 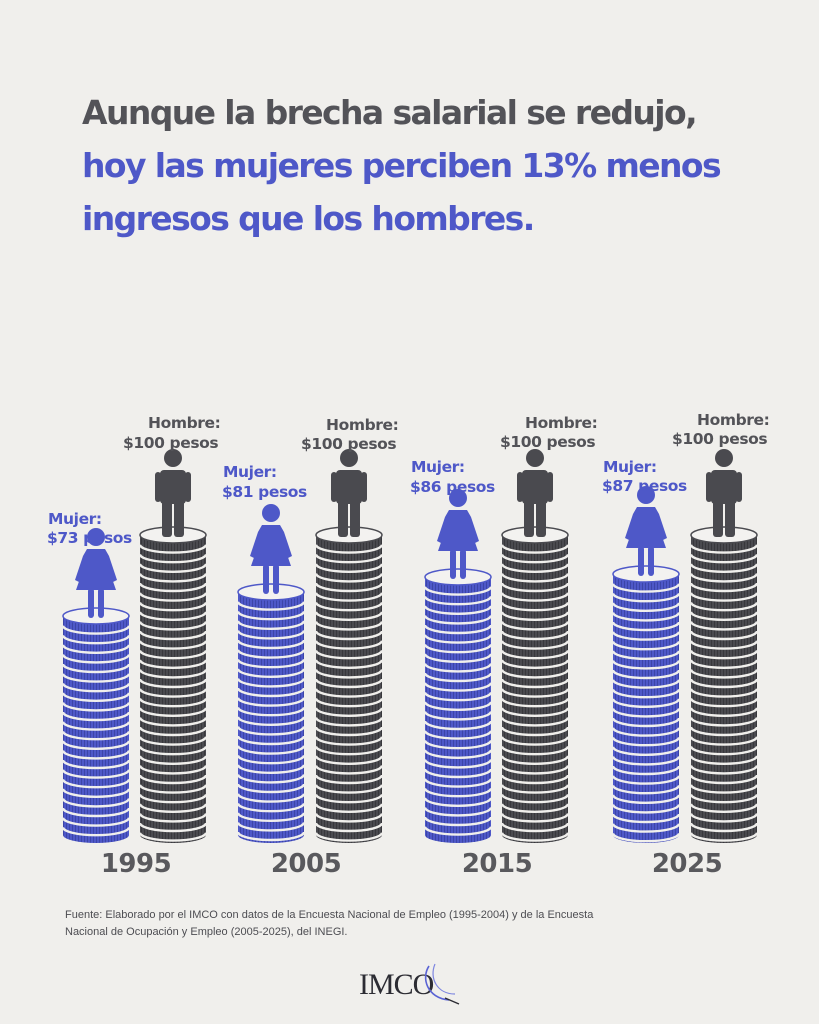 What do you see at coordinates (733, 420) in the screenshot?
I see `men-label-prefix-2025: Hombre:` at bounding box center [733, 420].